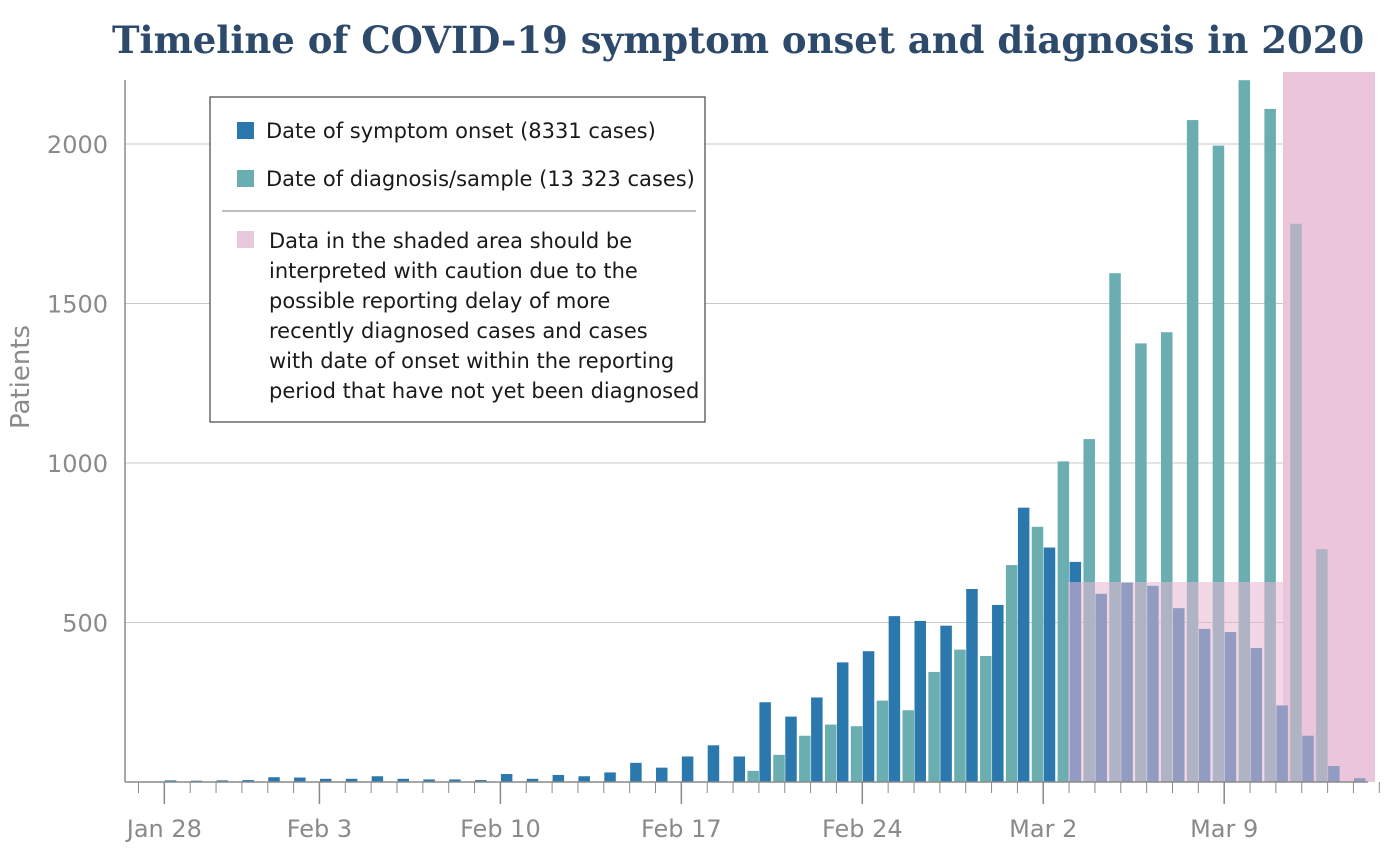 This screenshot has width=1400, height=855. I want to click on y-tick-label: 2000, so click(77, 145).